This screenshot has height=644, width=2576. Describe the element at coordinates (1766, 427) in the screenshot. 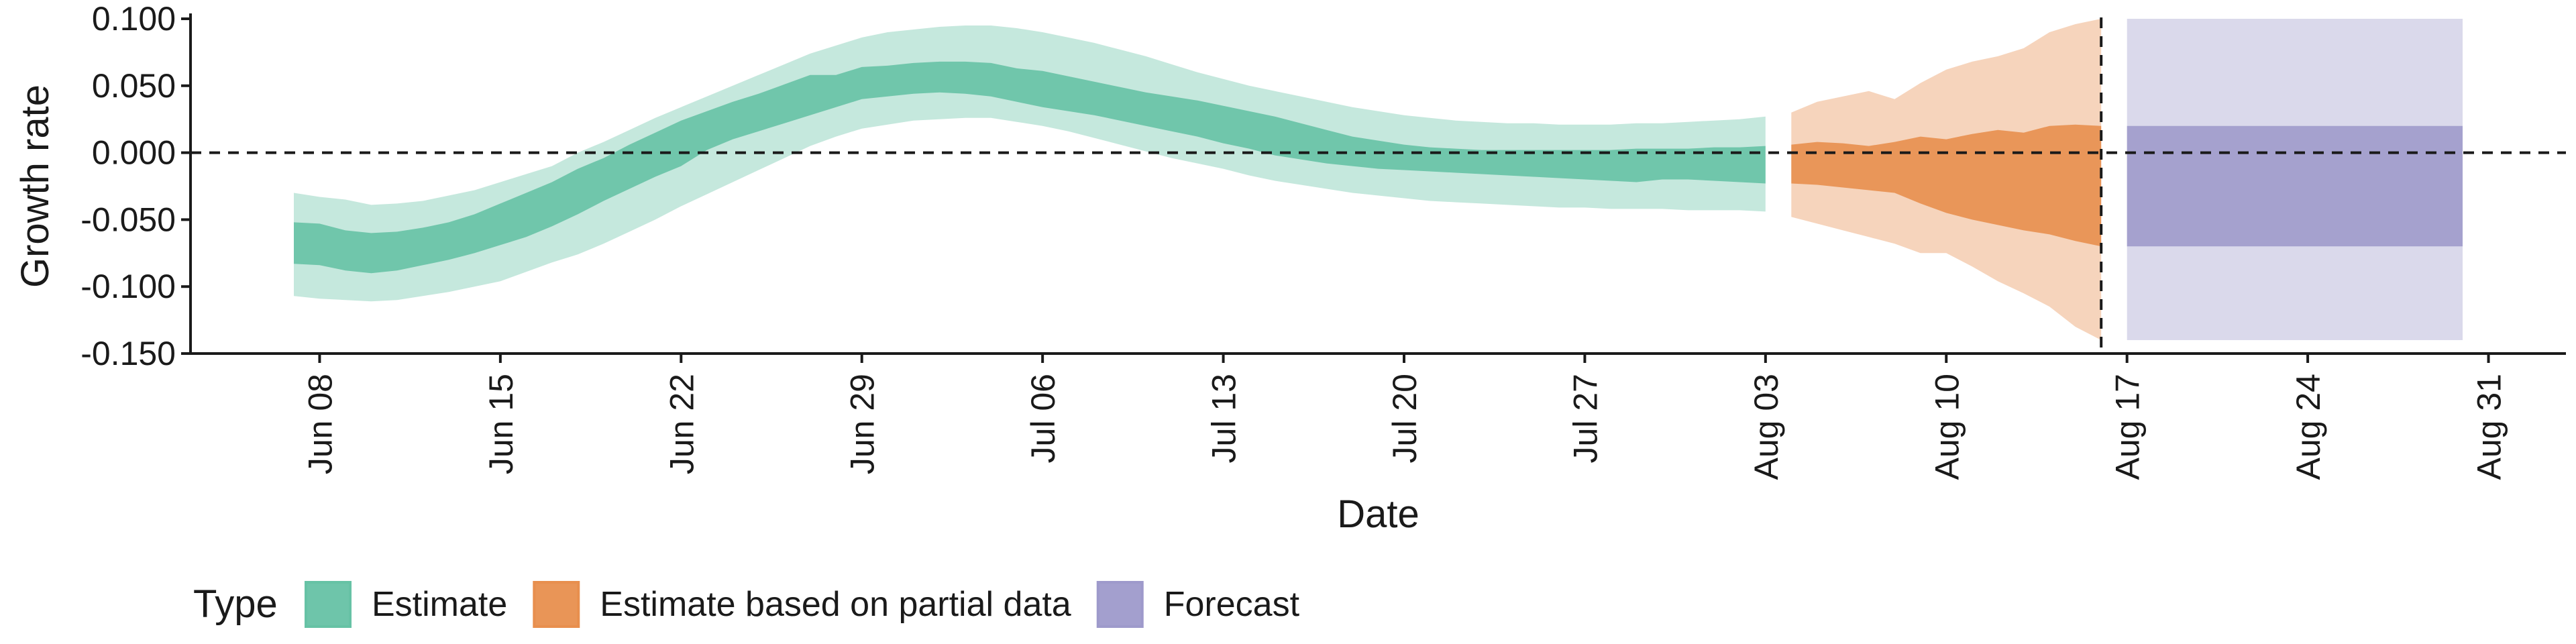

I see `x-tick-label: Aug 03` at that location.